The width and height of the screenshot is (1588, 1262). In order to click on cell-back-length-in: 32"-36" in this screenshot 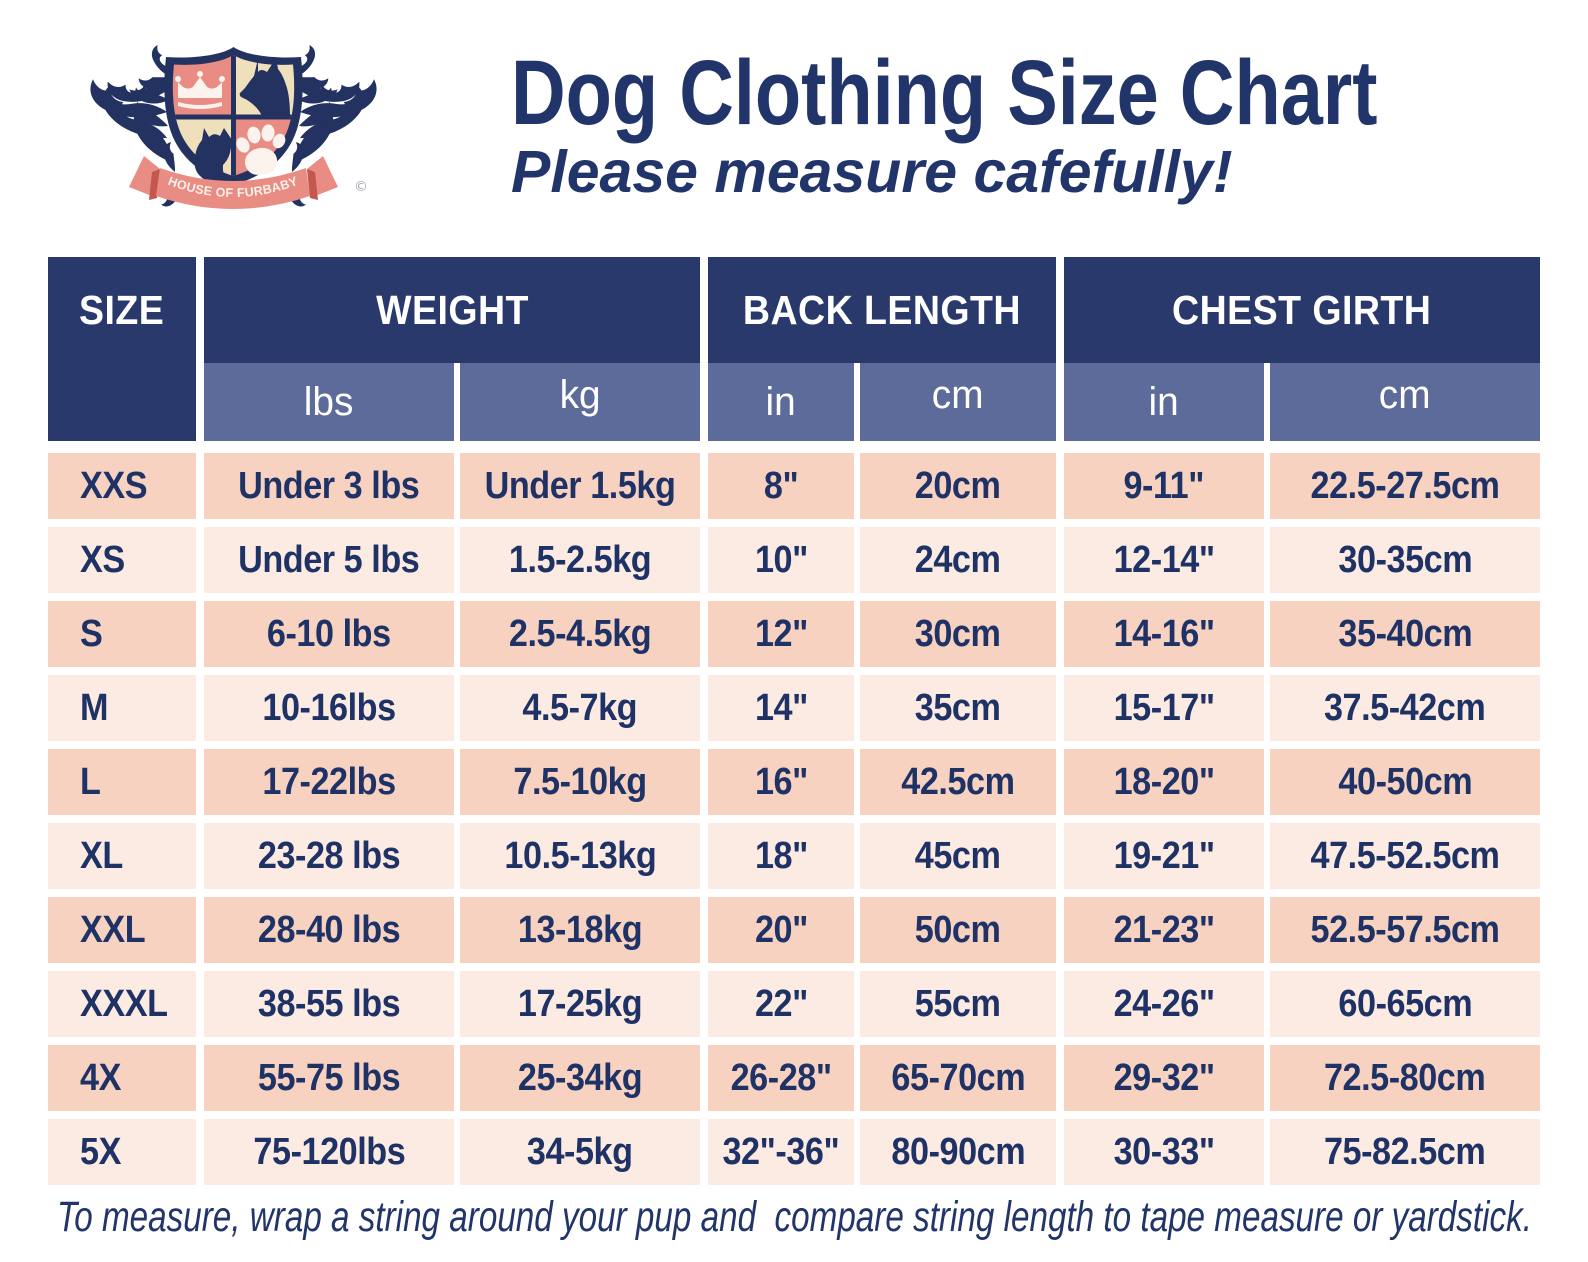, I will do `click(781, 1152)`.